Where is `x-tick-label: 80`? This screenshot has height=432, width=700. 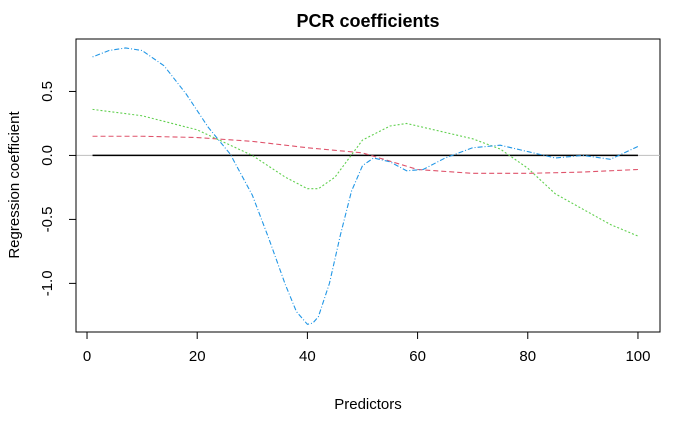 x-tick-label: 80 is located at coordinates (527, 356).